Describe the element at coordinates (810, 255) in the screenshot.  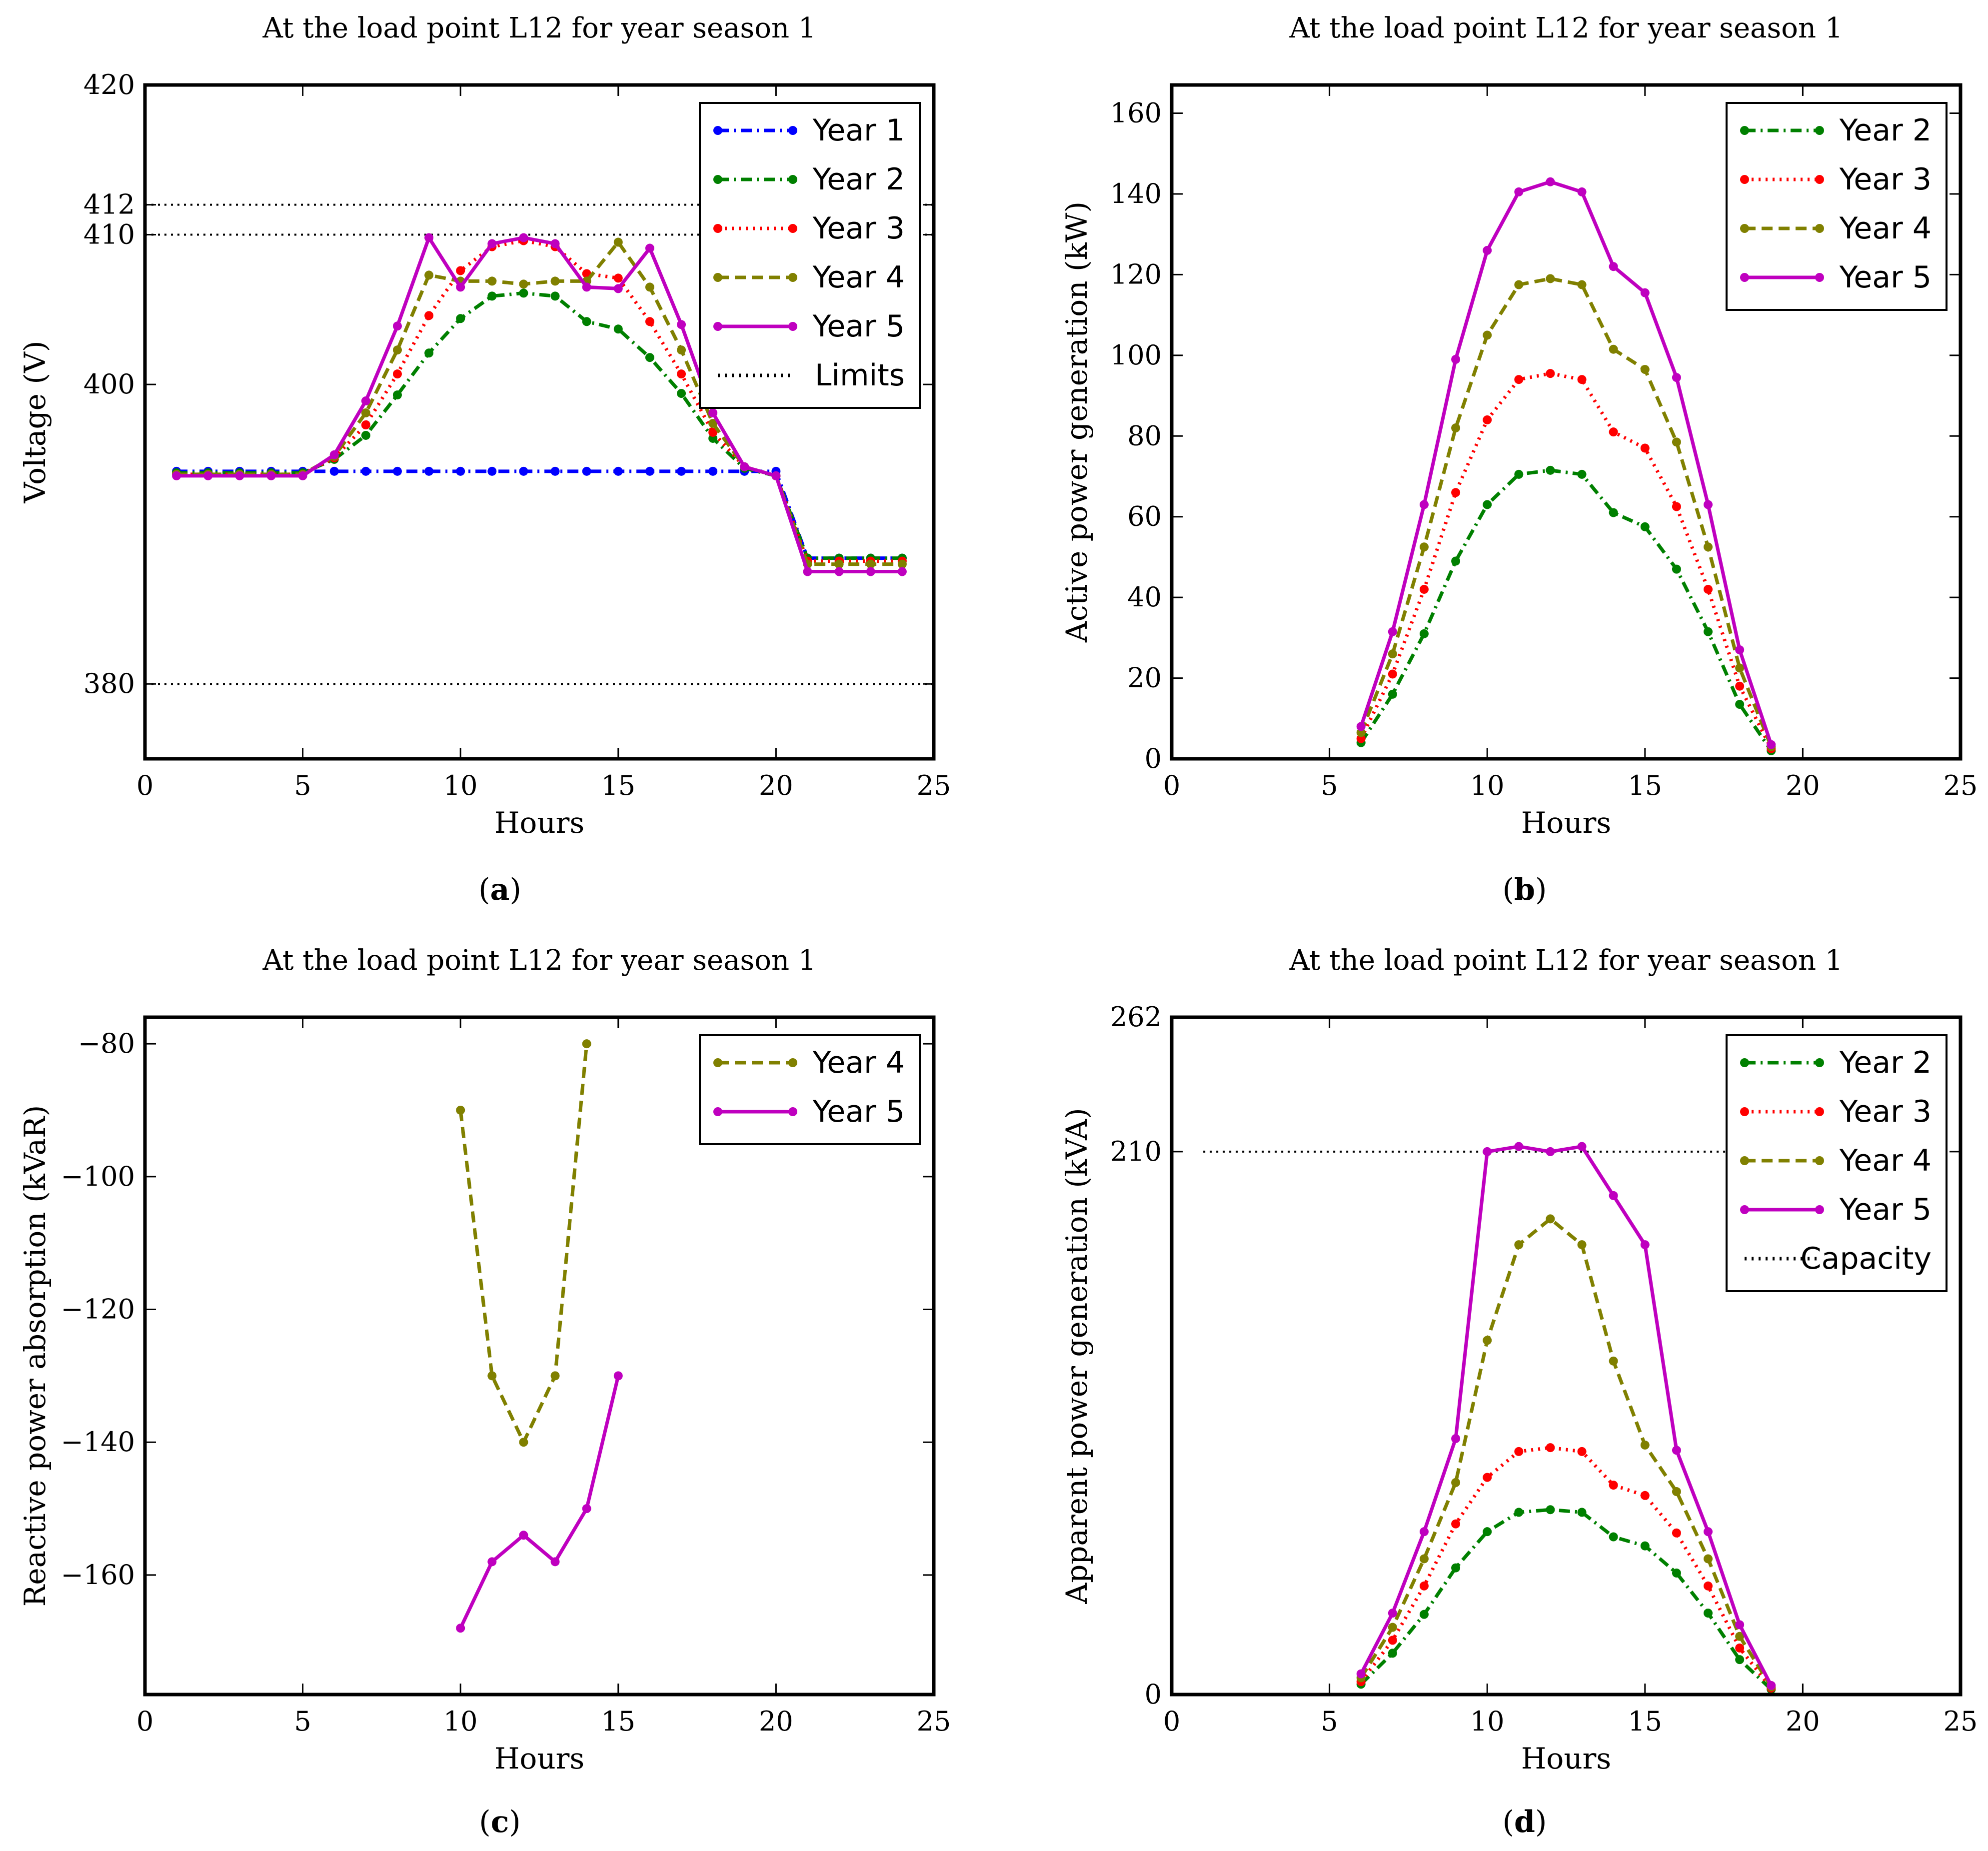
I see `legend: Year 1 Year 2 Year 3 Year 4 Year 5 Limits` at that location.